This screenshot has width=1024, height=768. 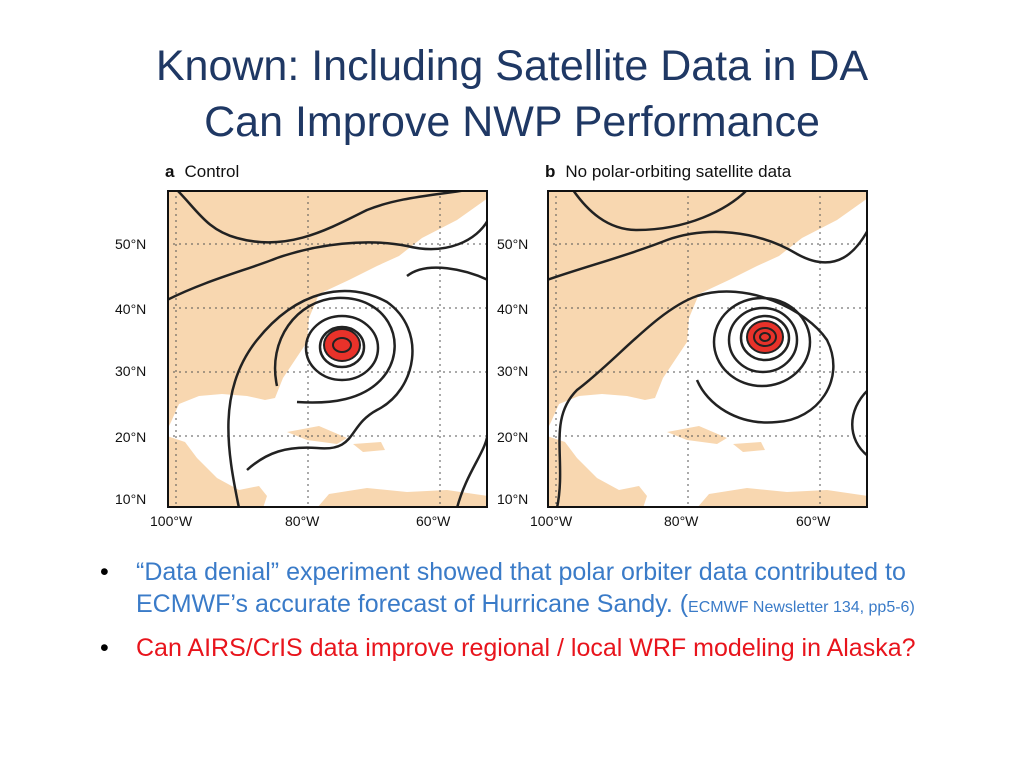 What do you see at coordinates (131, 309) in the screenshot?
I see `panel-a-lat-40: 40°N` at bounding box center [131, 309].